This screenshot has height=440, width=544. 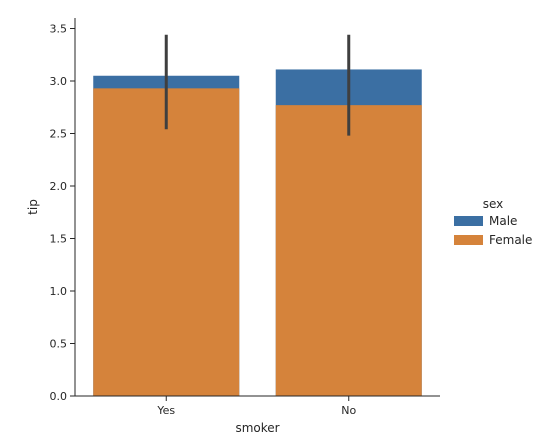 What do you see at coordinates (59, 291) in the screenshot?
I see `y-tick-label: 1.0` at bounding box center [59, 291].